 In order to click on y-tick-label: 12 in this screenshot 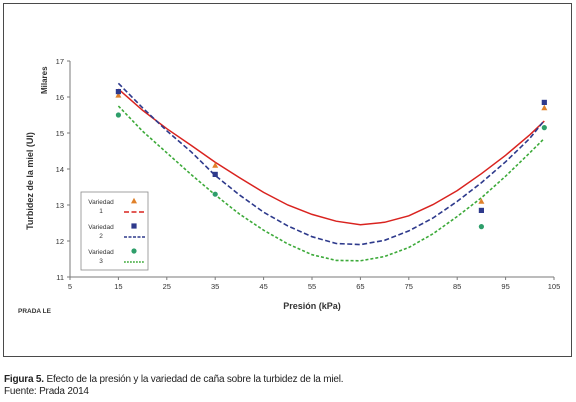, I will do `click(60, 241)`.